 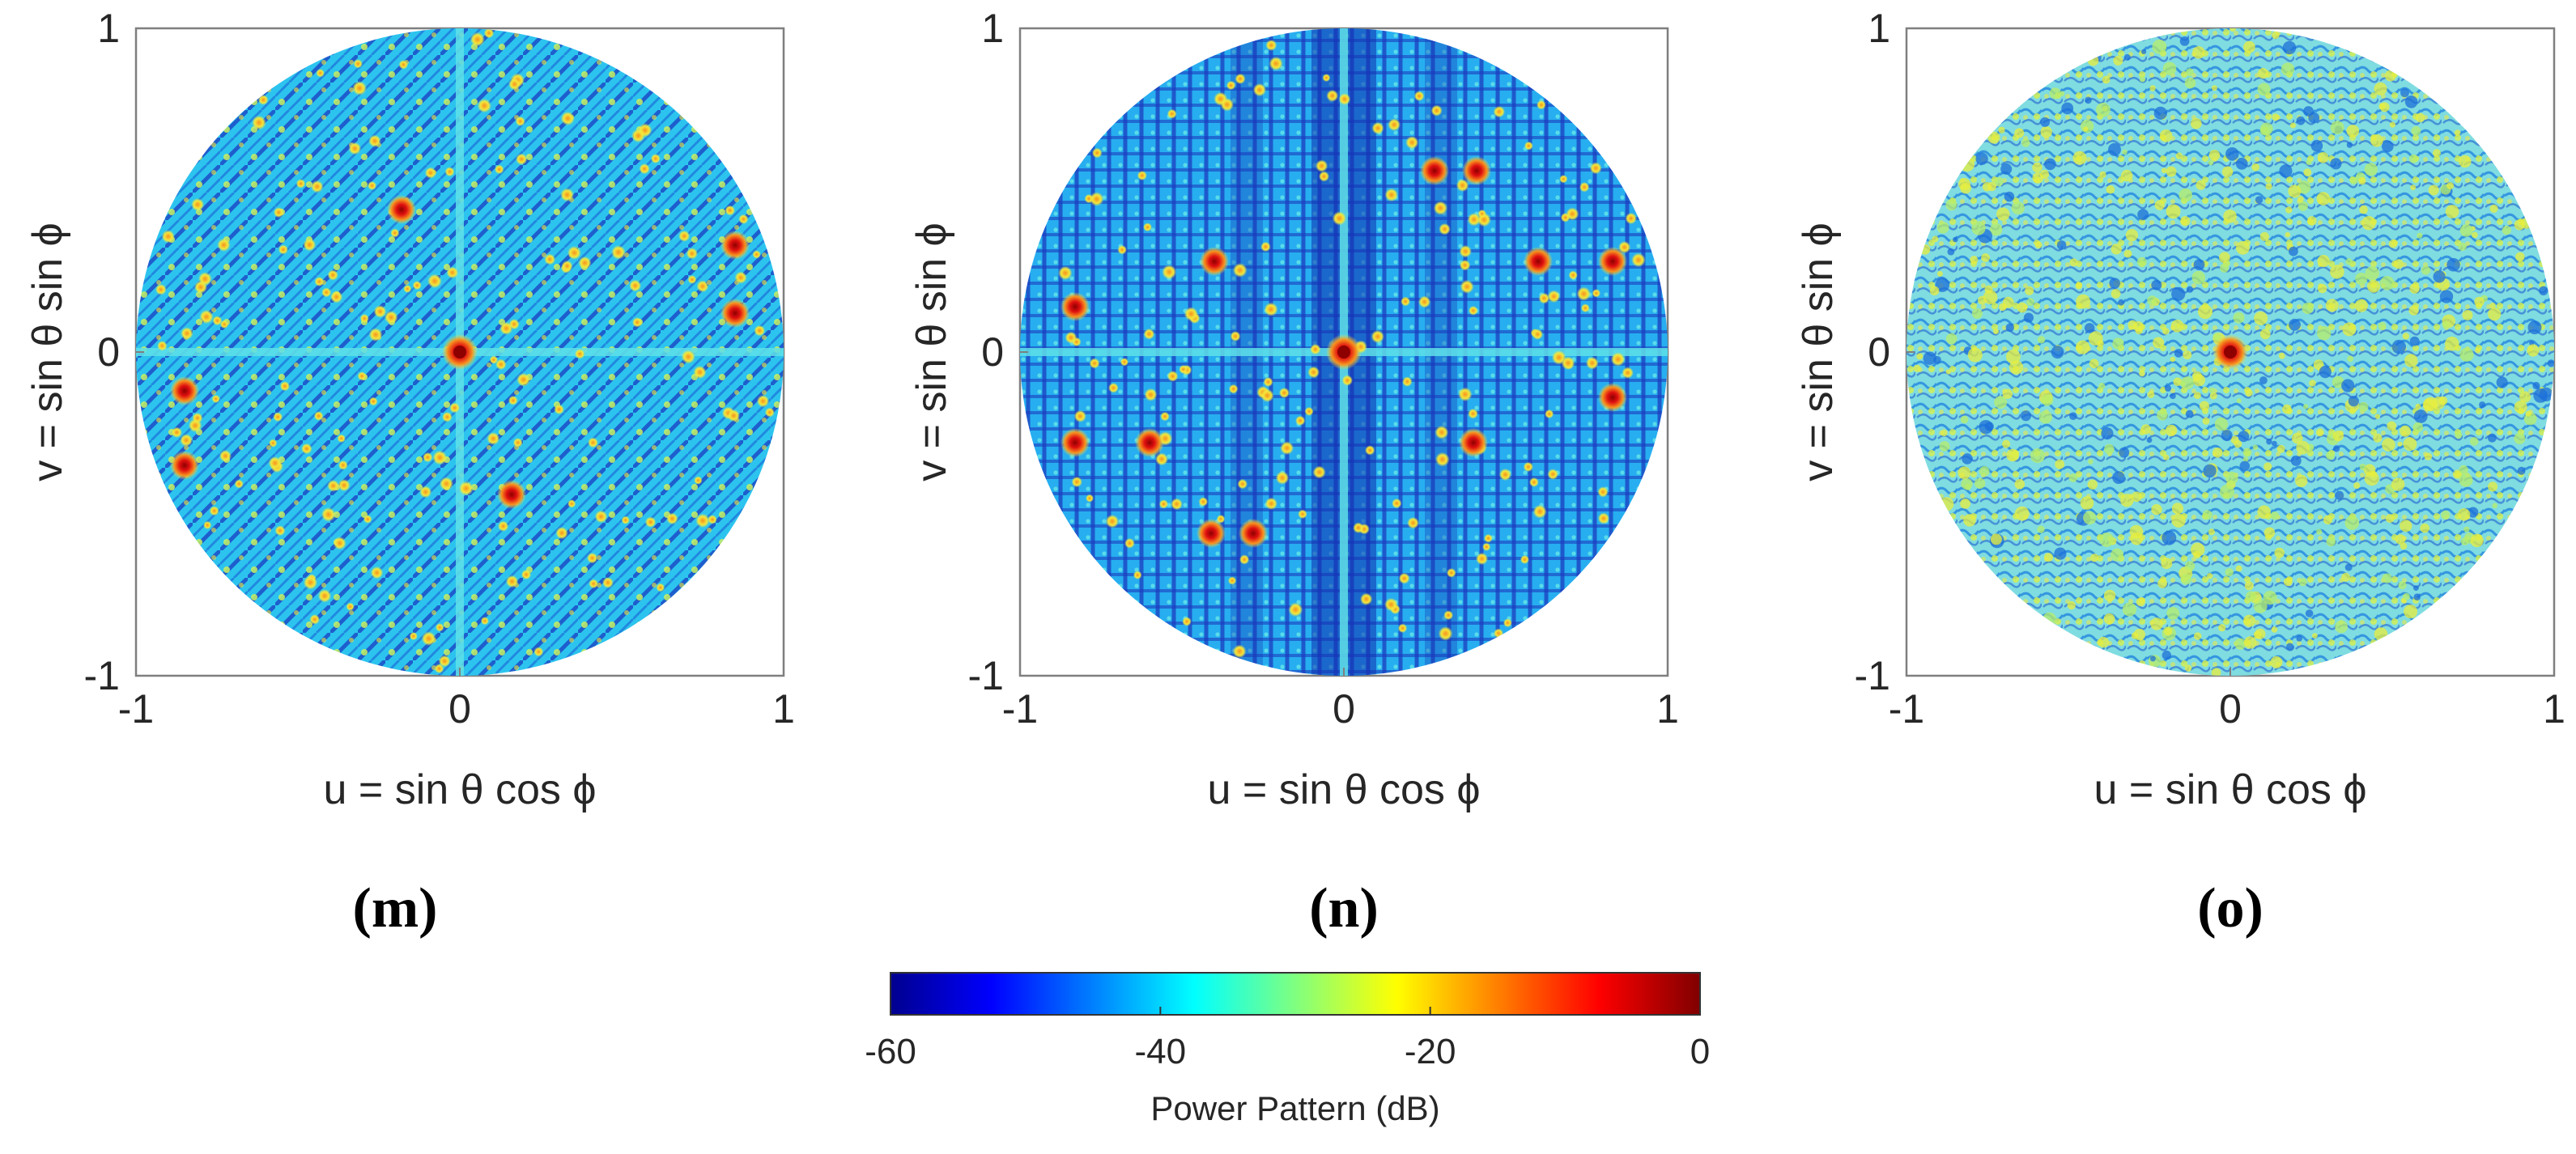 What do you see at coordinates (1344, 908) in the screenshot?
I see `panel-label: (n)` at bounding box center [1344, 908].